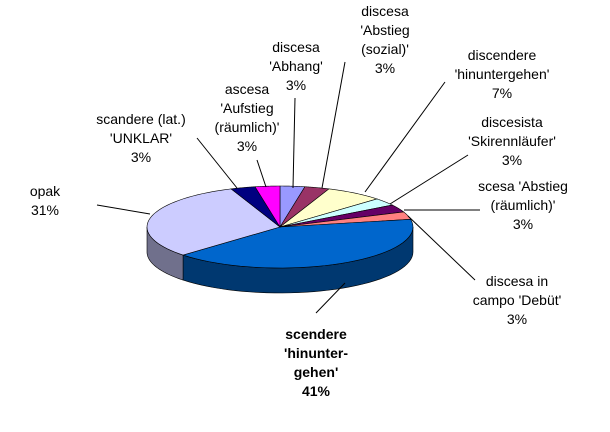 Image resolution: width=610 pixels, height=432 pixels. I want to click on value-label: 7%, so click(502, 93).